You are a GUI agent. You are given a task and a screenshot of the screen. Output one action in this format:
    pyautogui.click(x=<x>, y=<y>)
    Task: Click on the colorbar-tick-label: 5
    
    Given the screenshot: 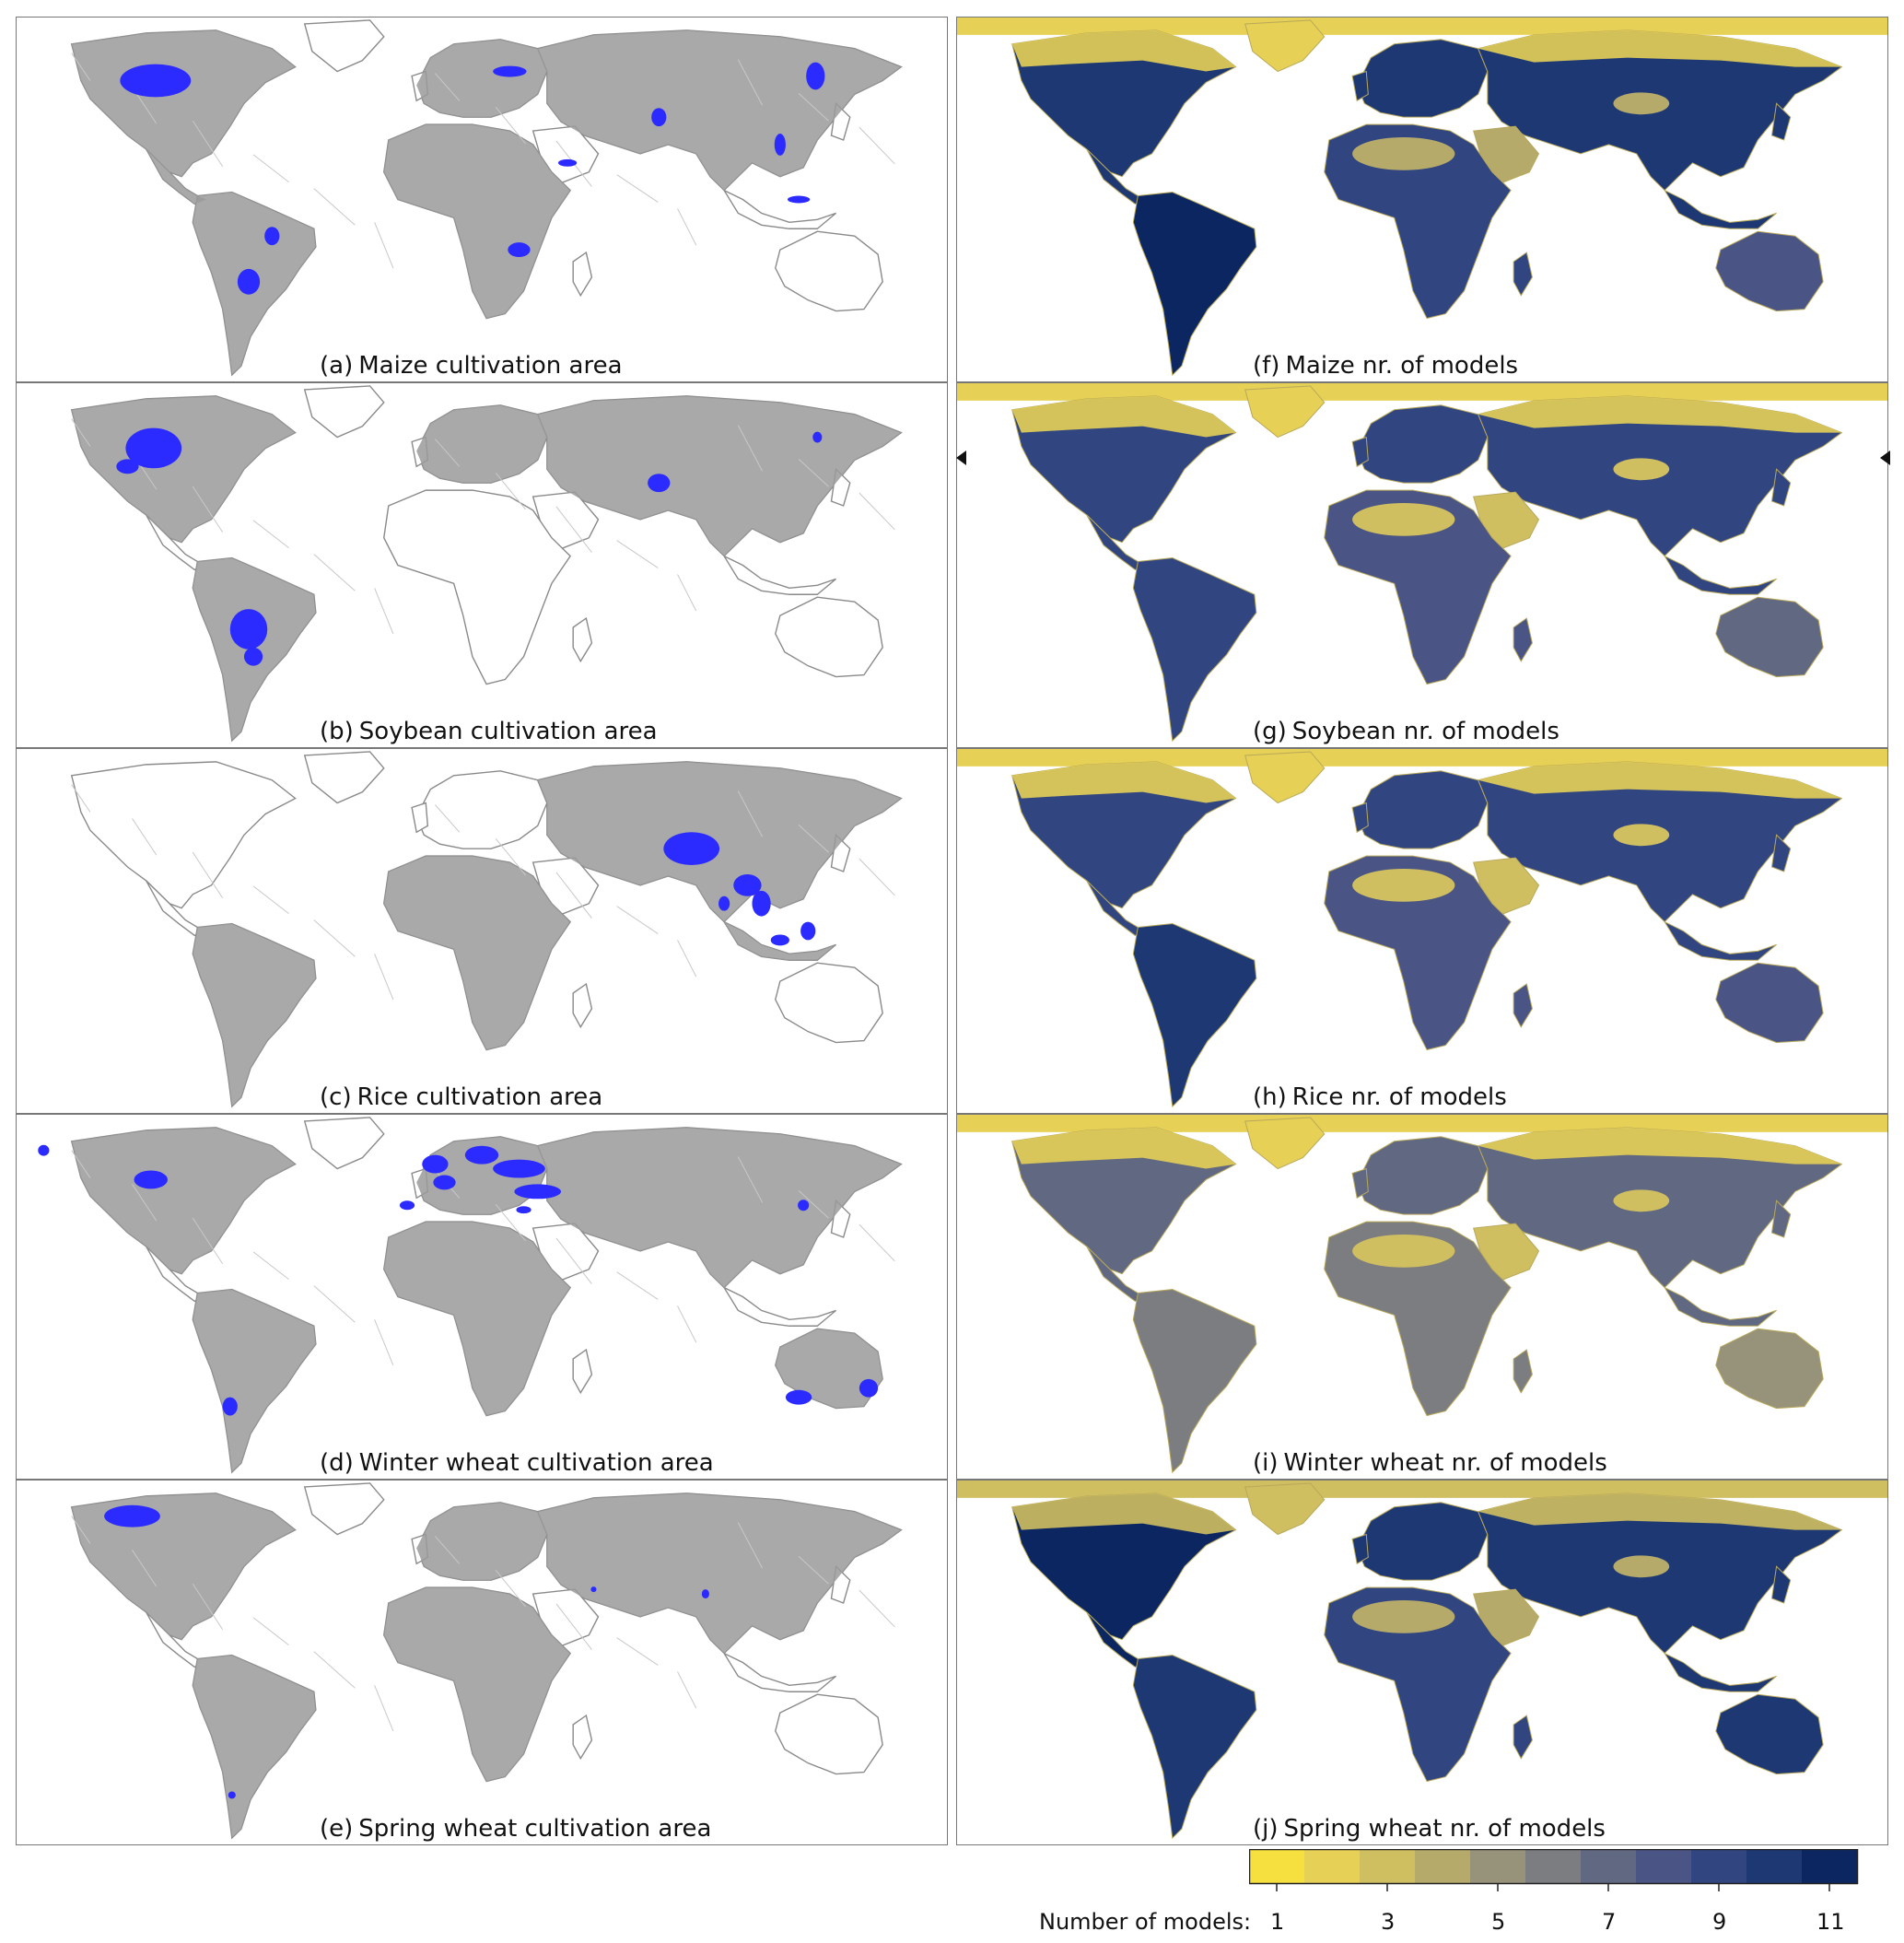 What is the action you would take?
    pyautogui.click(x=1498, y=1922)
    